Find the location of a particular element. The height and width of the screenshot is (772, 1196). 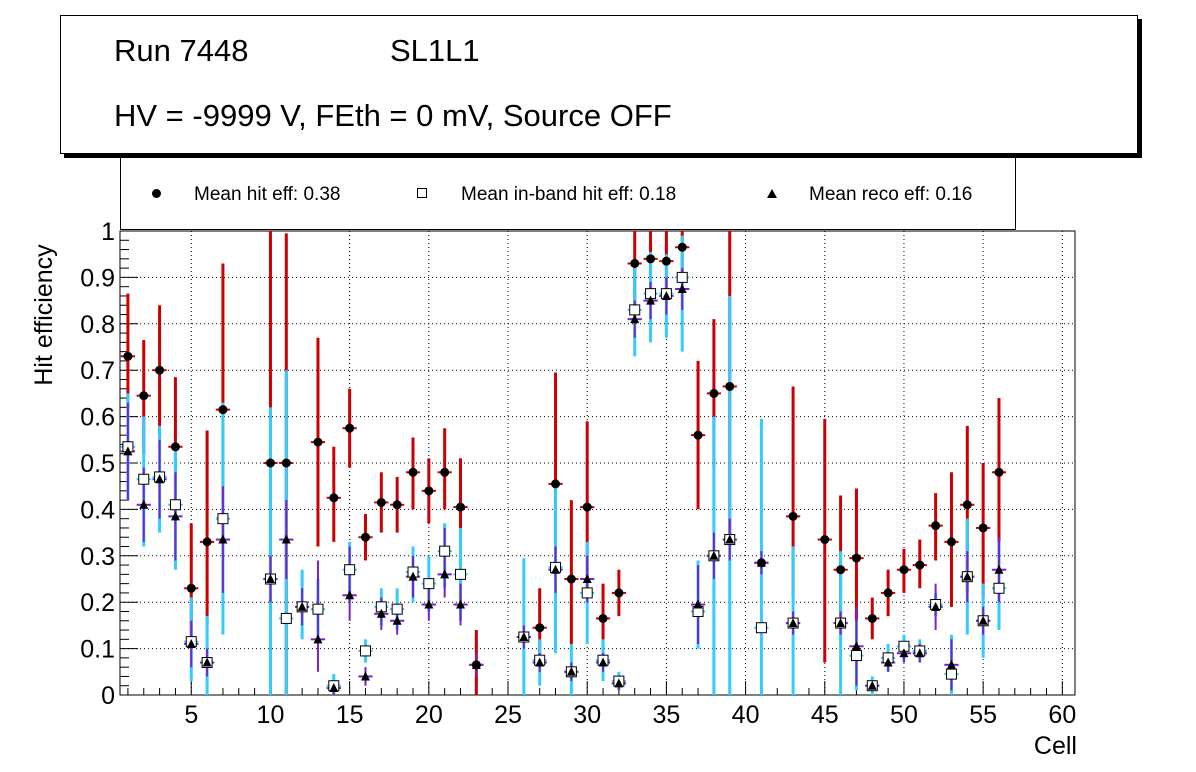

y-tick-label: 0.2 is located at coordinates (97, 603).